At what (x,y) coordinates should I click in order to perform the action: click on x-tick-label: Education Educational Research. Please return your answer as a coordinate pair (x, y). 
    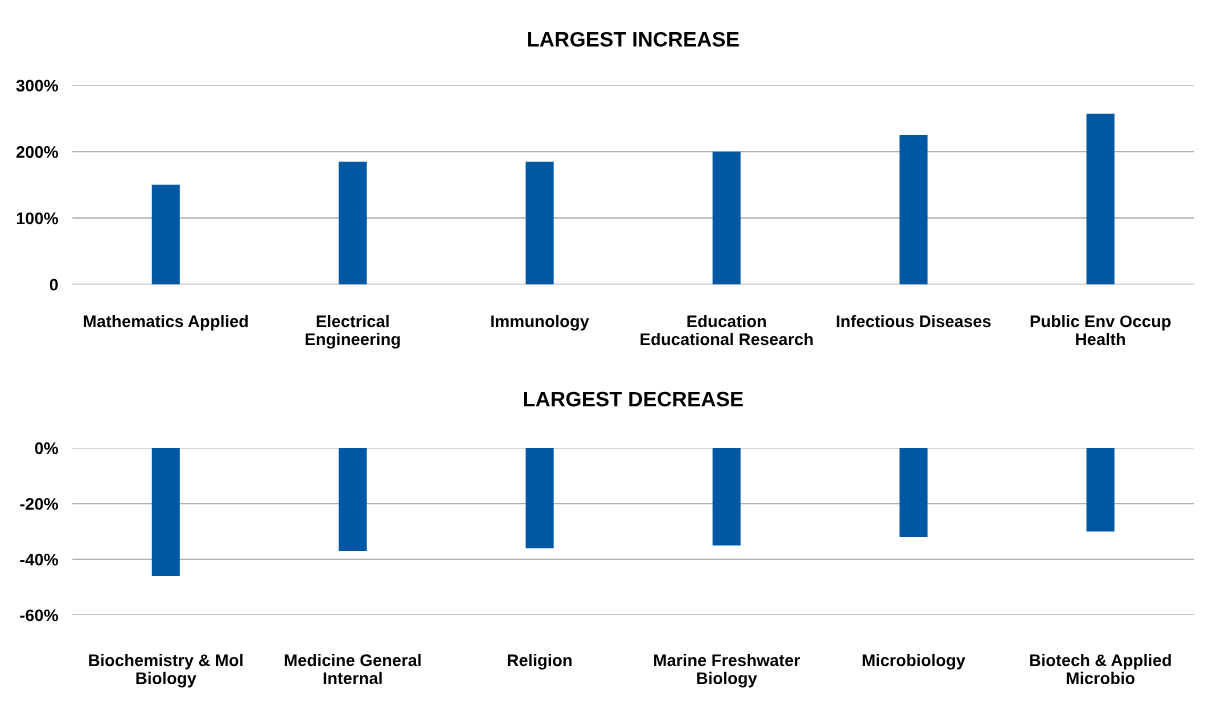
    Looking at the image, I should click on (726, 330).